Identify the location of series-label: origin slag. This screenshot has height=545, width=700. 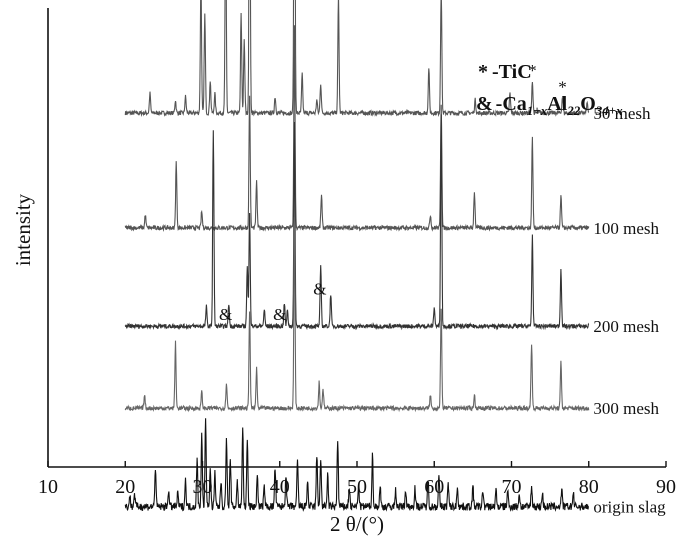
(629, 507).